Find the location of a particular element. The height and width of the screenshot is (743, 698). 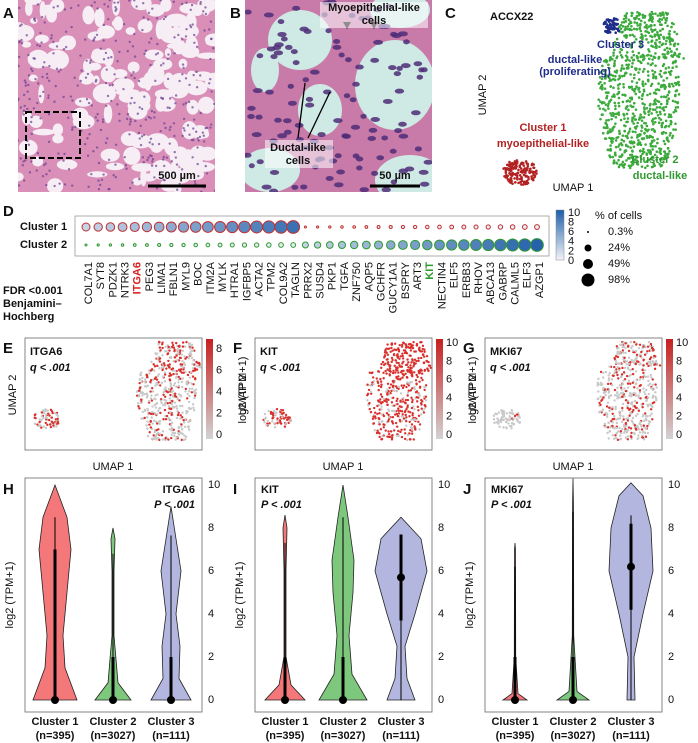

colorbar-tick: 10 is located at coordinates (574, 213).